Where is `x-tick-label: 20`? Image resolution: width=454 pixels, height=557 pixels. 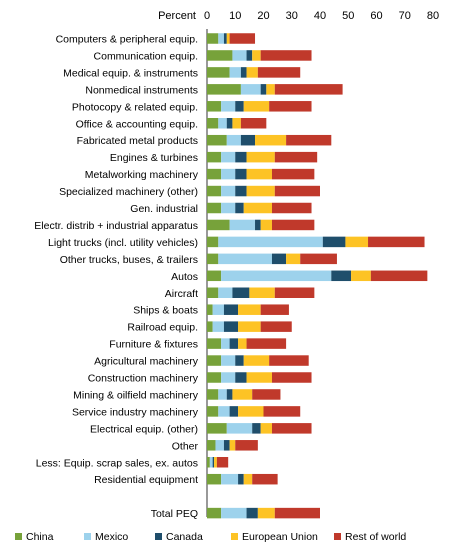
x-tick-label: 20 is located at coordinates (263, 16).